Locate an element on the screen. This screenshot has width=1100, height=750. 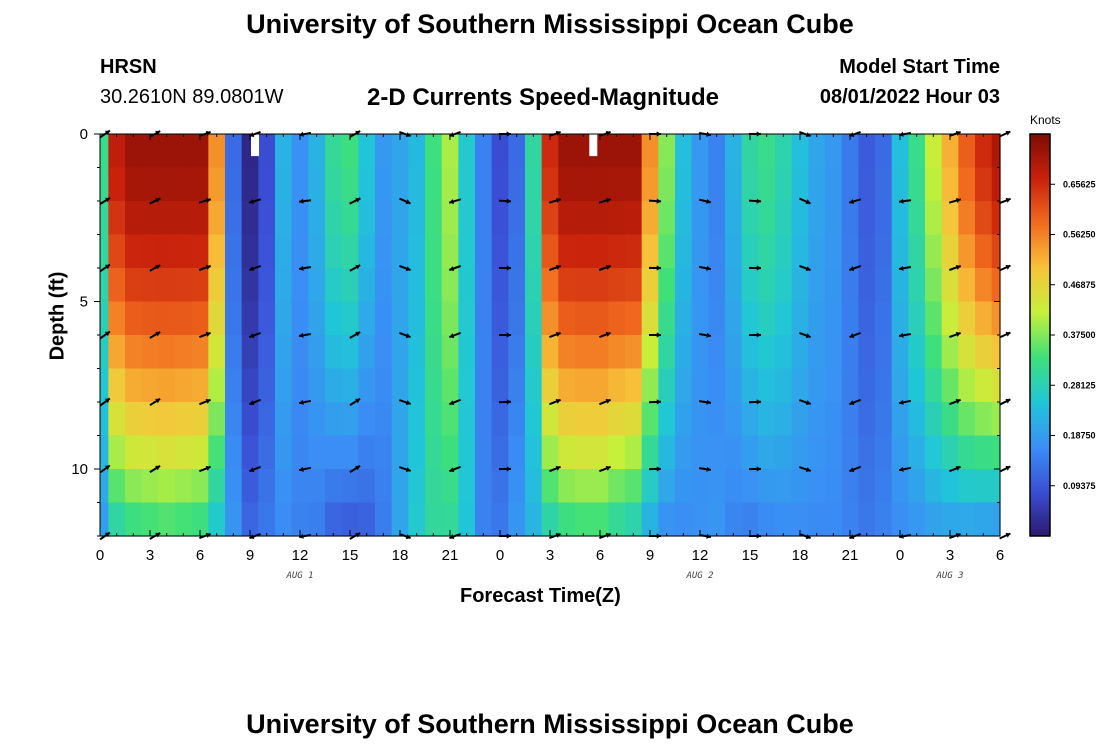
x-tick-label: 6 is located at coordinates (600, 555).